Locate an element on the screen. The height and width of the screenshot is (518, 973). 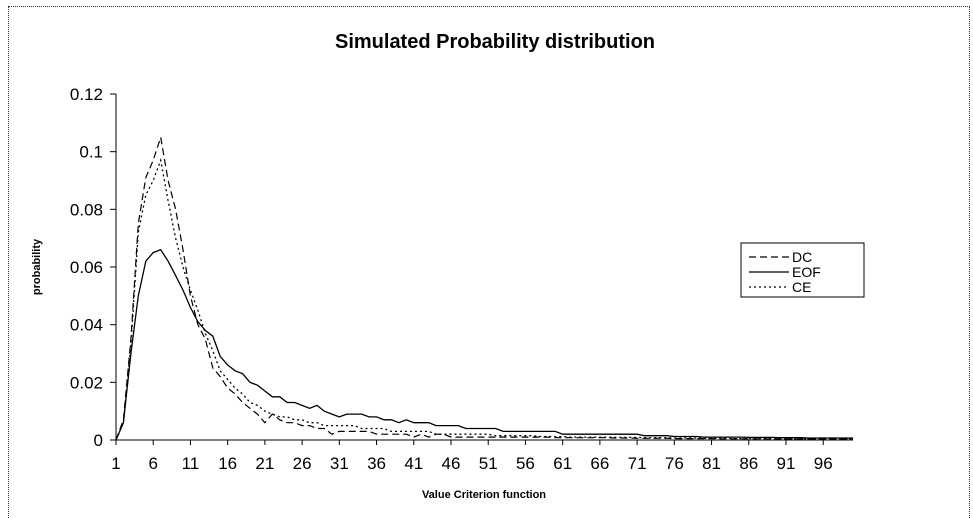
x-tick-label: 31 is located at coordinates (339, 463).